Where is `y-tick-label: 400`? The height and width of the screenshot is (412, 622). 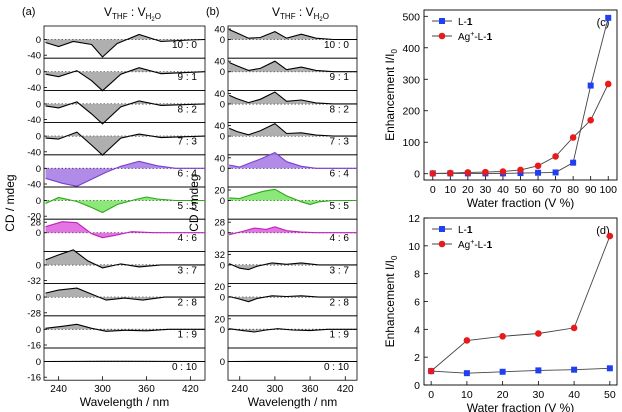
y-tick-label: 400 is located at coordinates (411, 49).